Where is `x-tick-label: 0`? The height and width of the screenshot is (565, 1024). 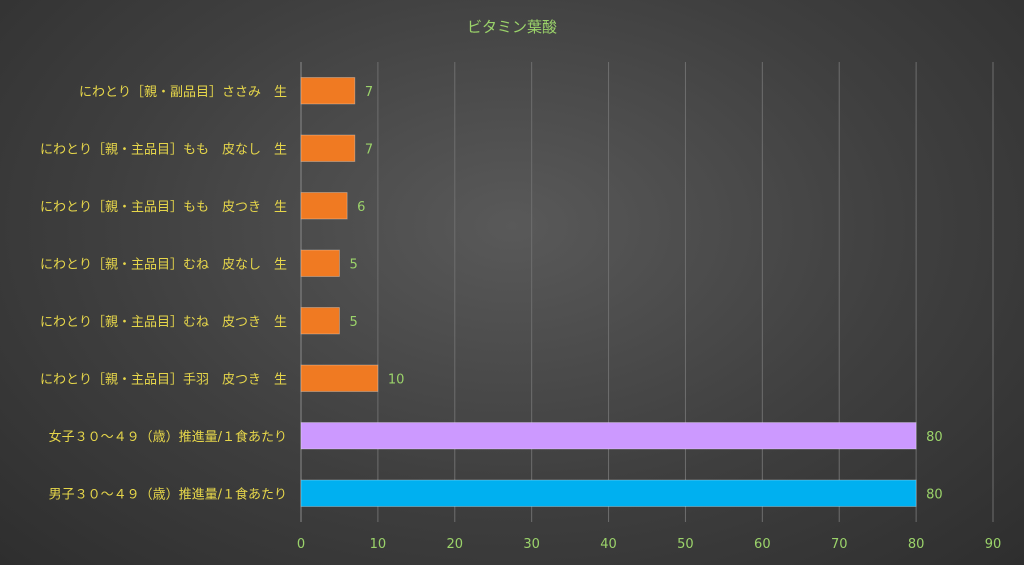 x-tick-label: 0 is located at coordinates (301, 544).